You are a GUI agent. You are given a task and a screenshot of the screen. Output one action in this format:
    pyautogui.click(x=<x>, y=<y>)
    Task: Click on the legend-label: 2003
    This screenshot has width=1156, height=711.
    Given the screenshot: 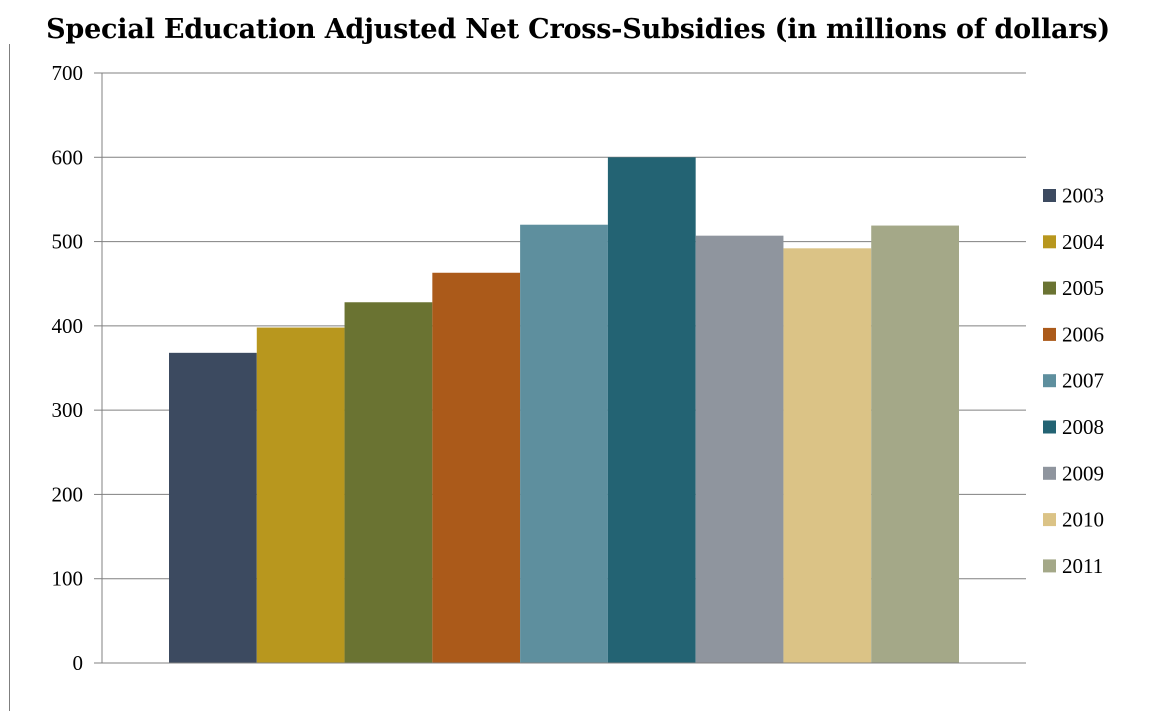 What is the action you would take?
    pyautogui.click(x=1083, y=196)
    